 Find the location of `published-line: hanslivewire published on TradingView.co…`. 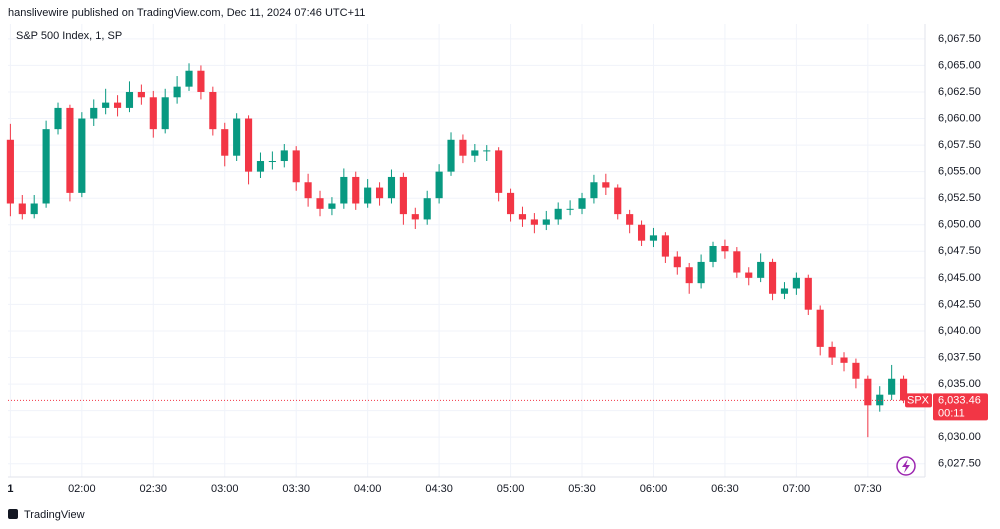

published-line: hanslivewire published on TradingView.co… is located at coordinates (186, 13).